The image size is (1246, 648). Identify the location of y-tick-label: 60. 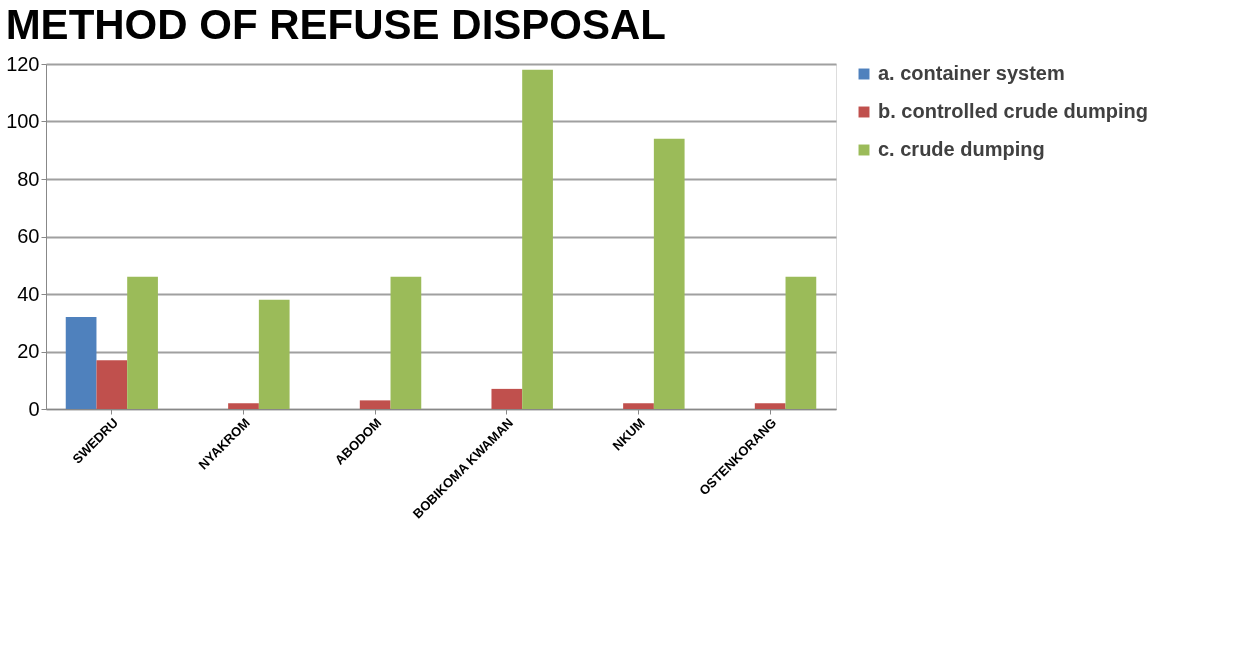
(28, 236).